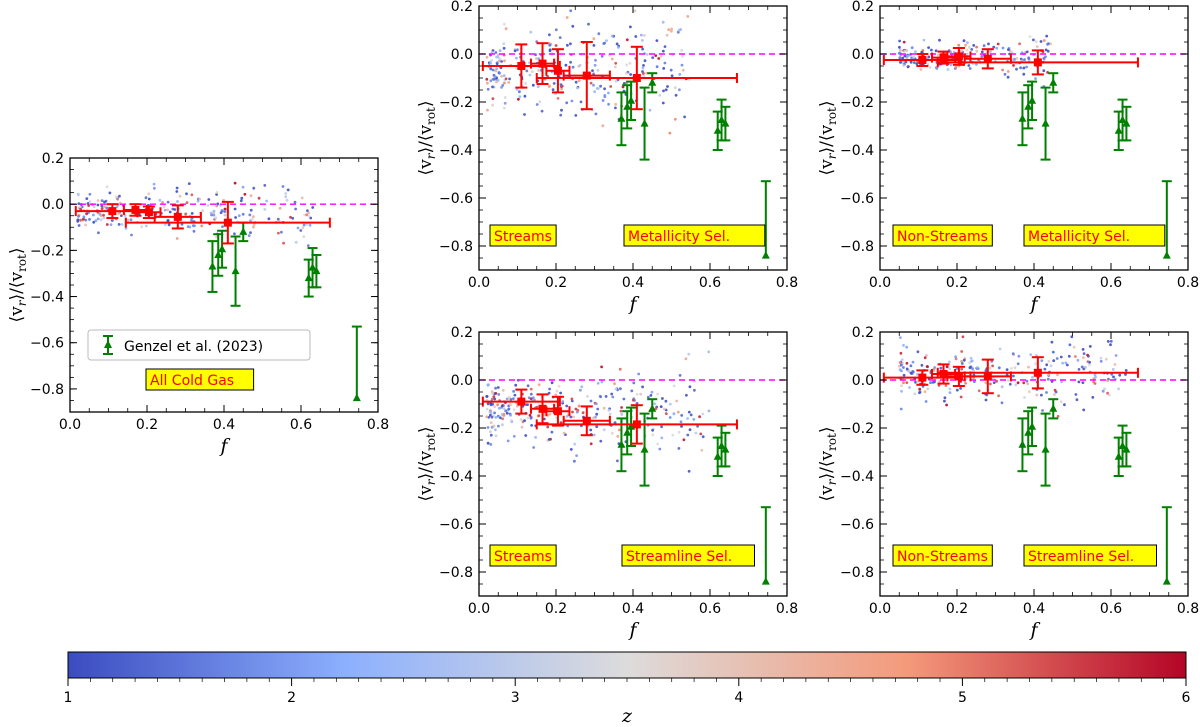 The width and height of the screenshot is (1200, 727). What do you see at coordinates (1188, 609) in the screenshot?
I see `x-tick-label: 0.8` at bounding box center [1188, 609].